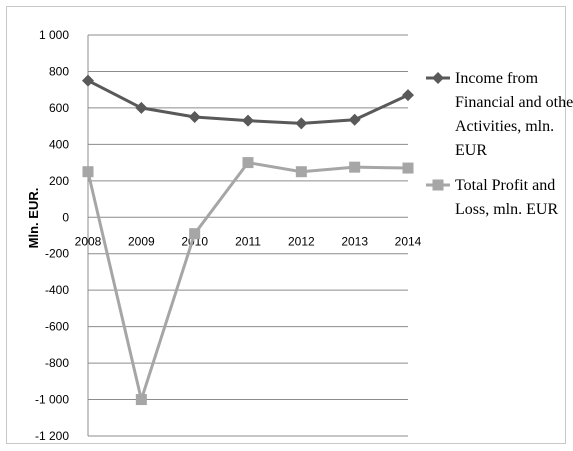 The width and height of the screenshot is (573, 451). I want to click on y-tick-label: 1 000, so click(54, 35).